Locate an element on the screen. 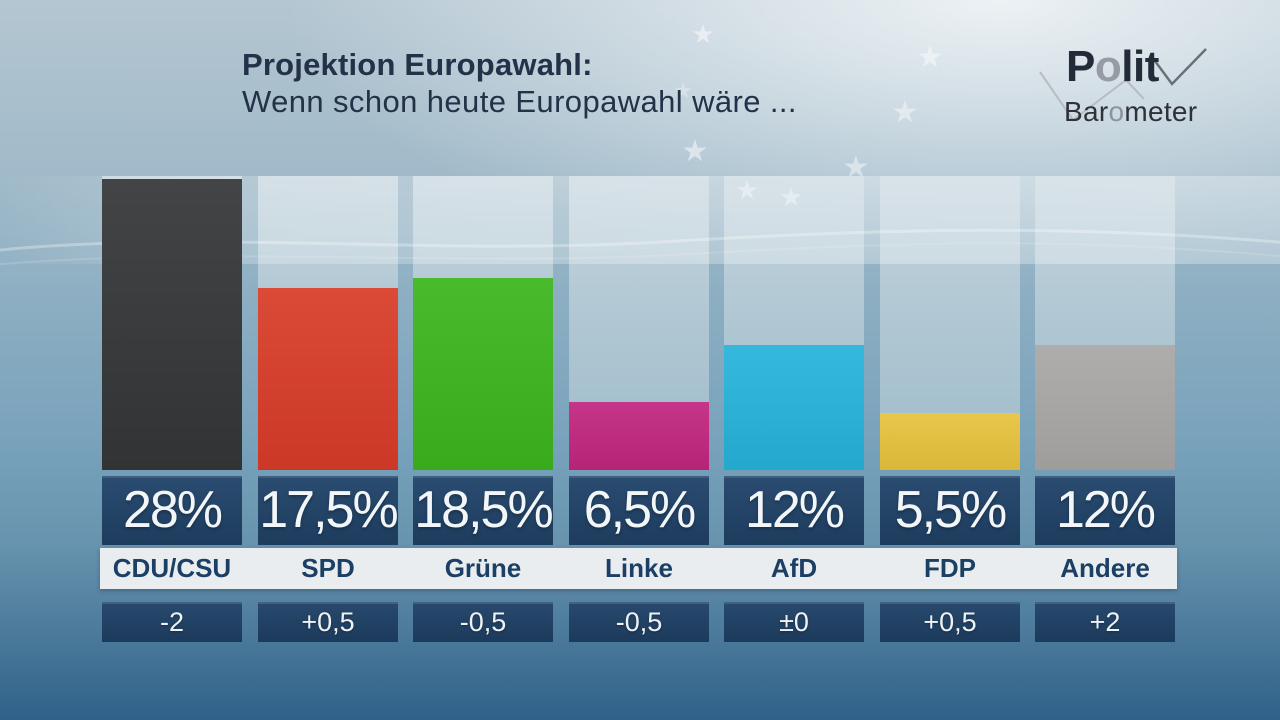  logo-barometer-o: o is located at coordinates (1116, 111).